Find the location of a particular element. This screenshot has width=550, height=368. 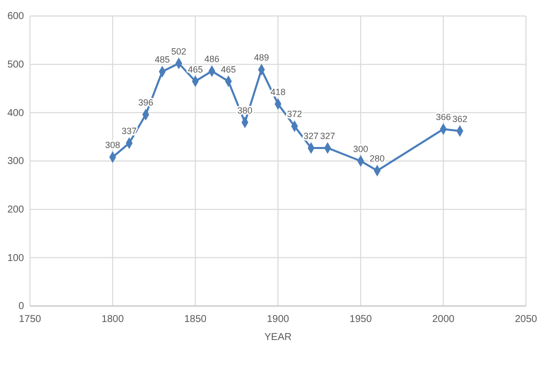

y-tick-label: 600 is located at coordinates (15, 16).